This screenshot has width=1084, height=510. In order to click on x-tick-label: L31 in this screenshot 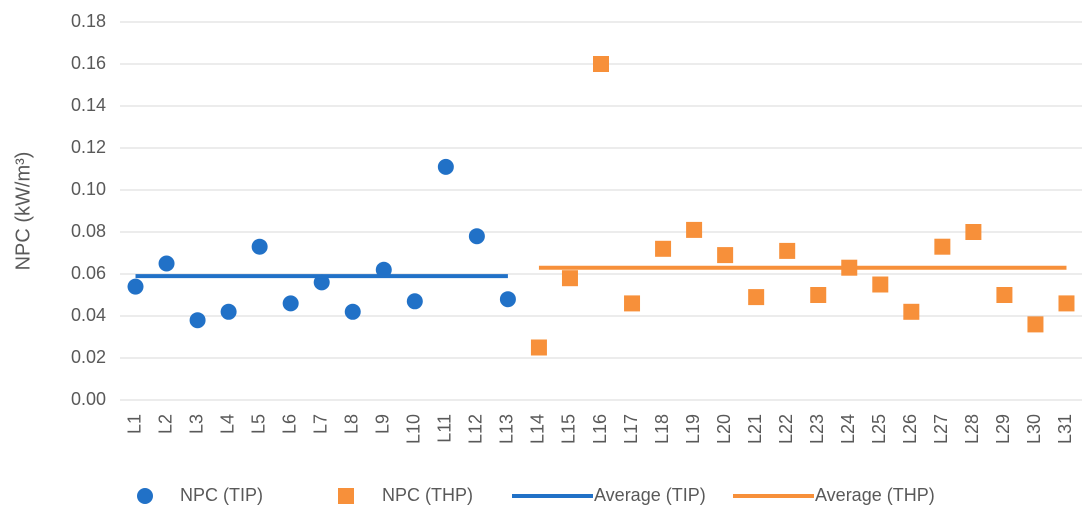, I will do `click(1065, 429)`.